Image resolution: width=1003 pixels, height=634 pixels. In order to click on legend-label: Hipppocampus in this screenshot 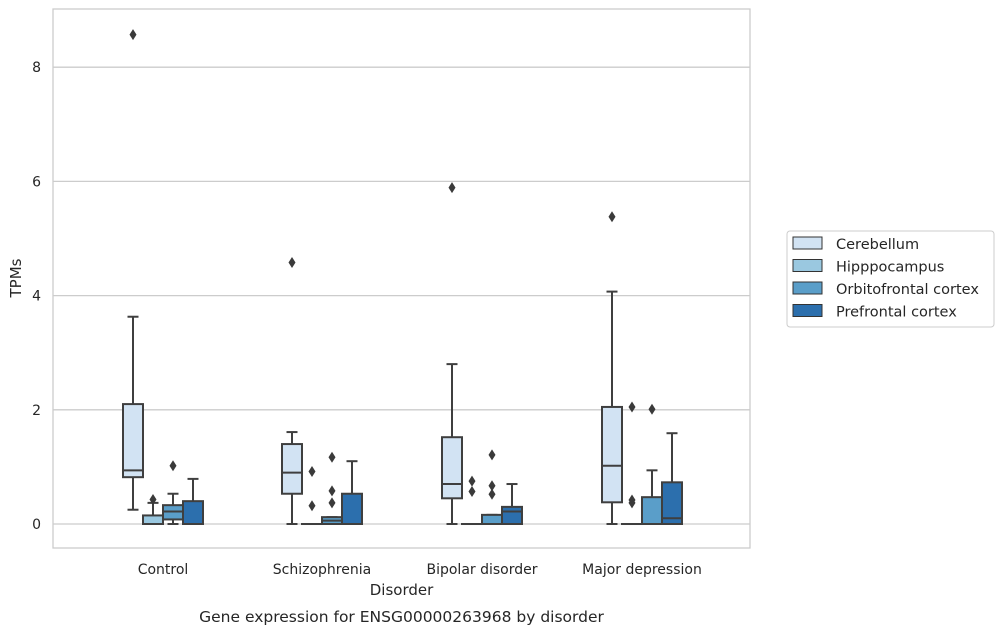, I will do `click(890, 268)`.